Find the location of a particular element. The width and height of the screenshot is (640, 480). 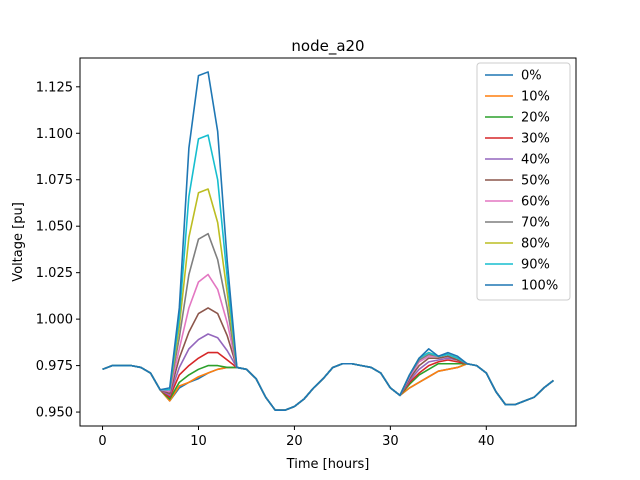

legend-entry: 100% is located at coordinates (539, 286).